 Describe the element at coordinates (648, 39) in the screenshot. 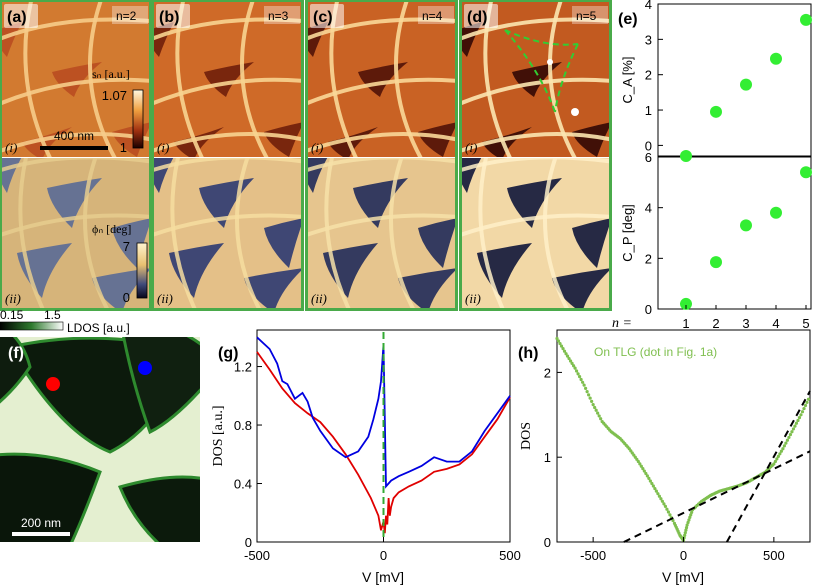

I see `ytick-label: 3` at that location.